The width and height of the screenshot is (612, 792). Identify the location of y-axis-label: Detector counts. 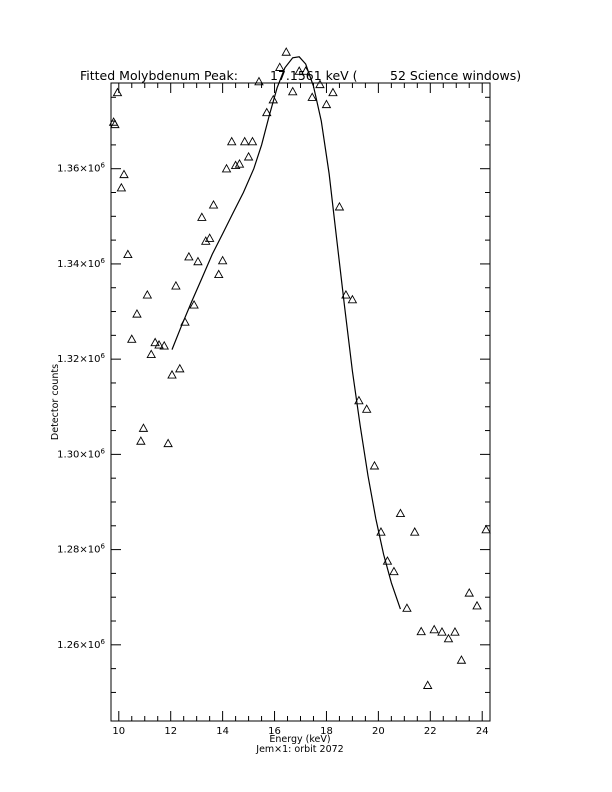
(55, 402).